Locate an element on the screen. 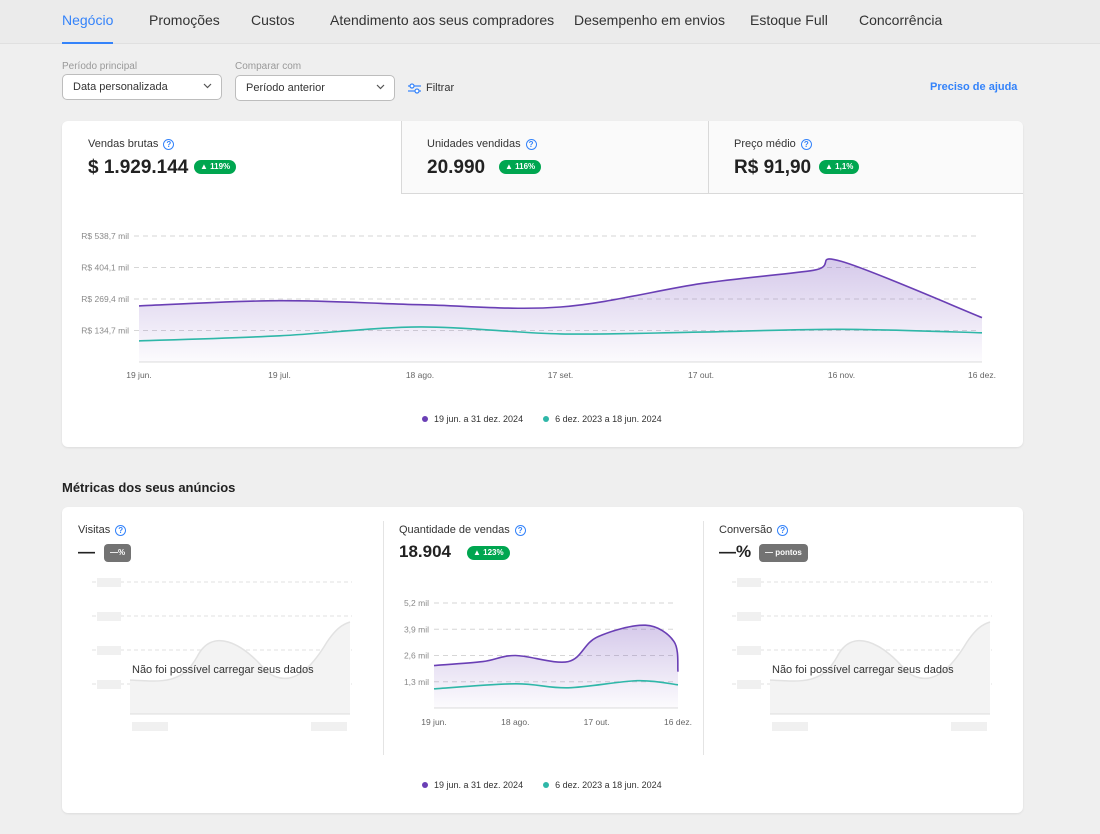 This screenshot has height=834, width=1100. y-tick-label: 5,2 mil is located at coordinates (416, 603).